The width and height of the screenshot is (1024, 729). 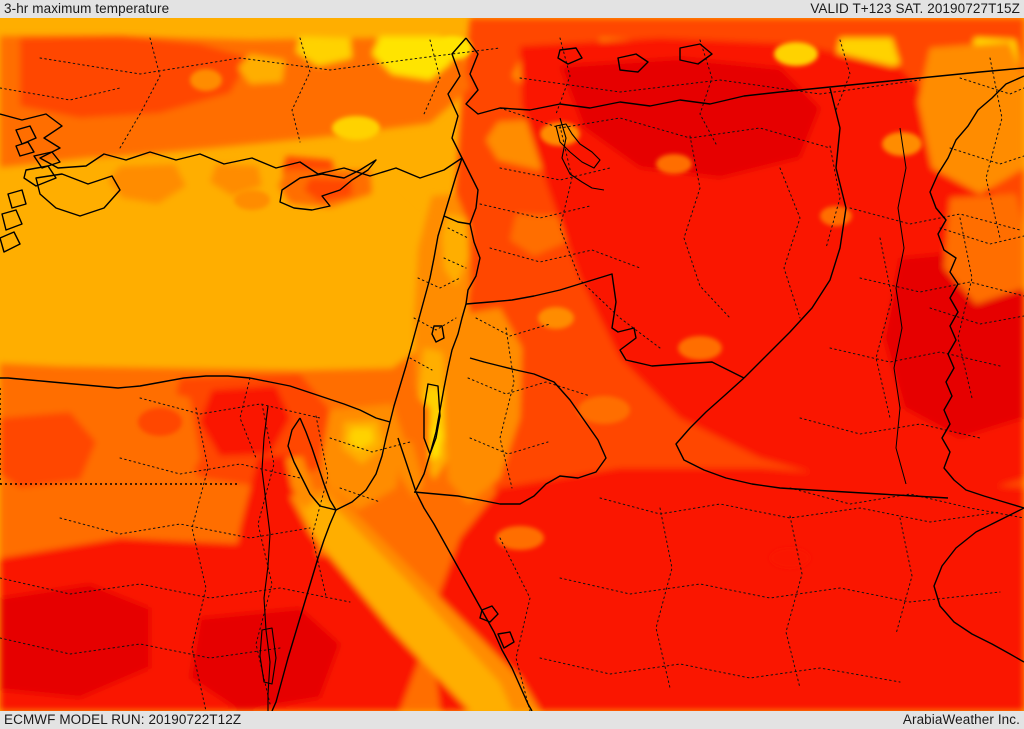 What do you see at coordinates (266, 558) in the screenshot?
I see `river-nile` at bounding box center [266, 558].